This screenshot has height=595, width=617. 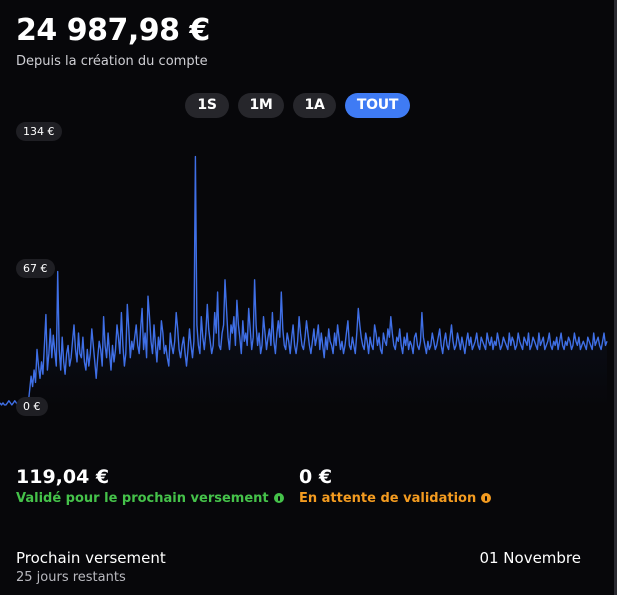 I want to click on y-tick-mid: 67 €, so click(x=35, y=268).